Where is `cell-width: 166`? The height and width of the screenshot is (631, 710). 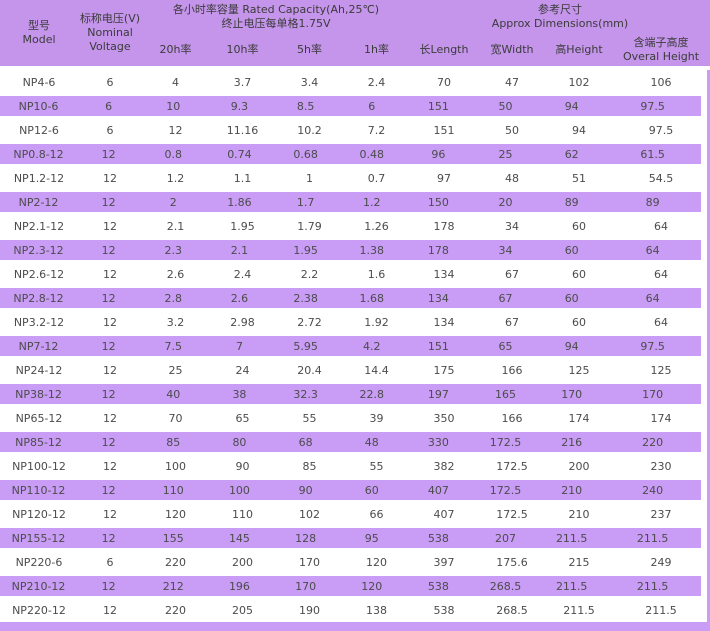 cell-width: 166 is located at coordinates (512, 418).